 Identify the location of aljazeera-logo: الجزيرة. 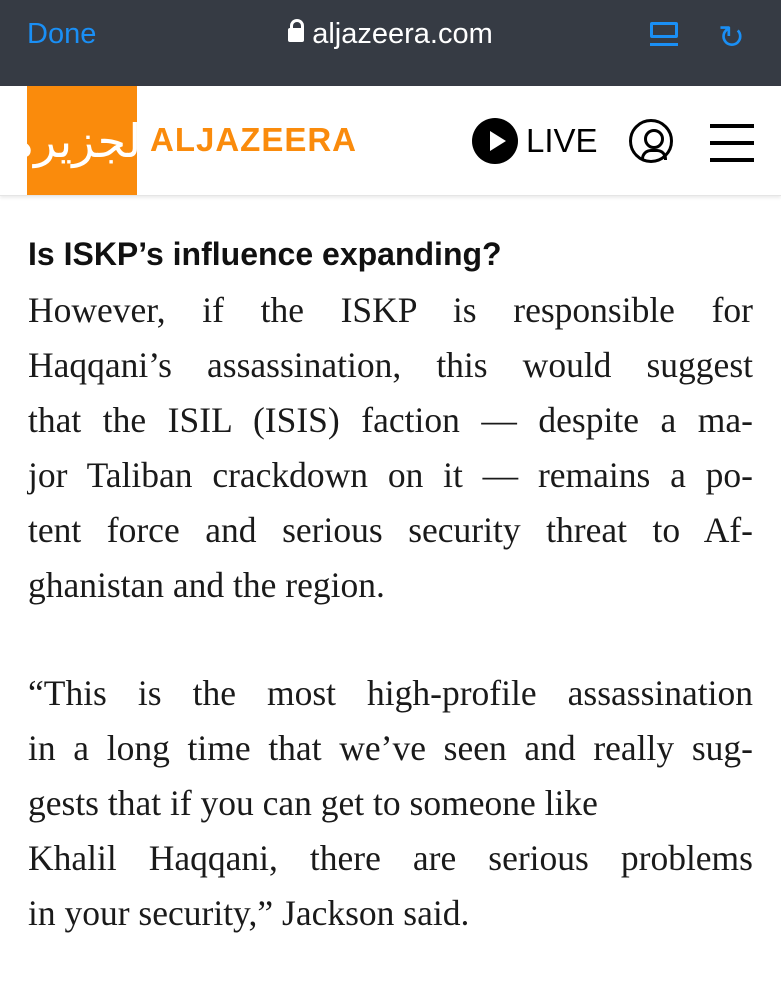
(82, 140).